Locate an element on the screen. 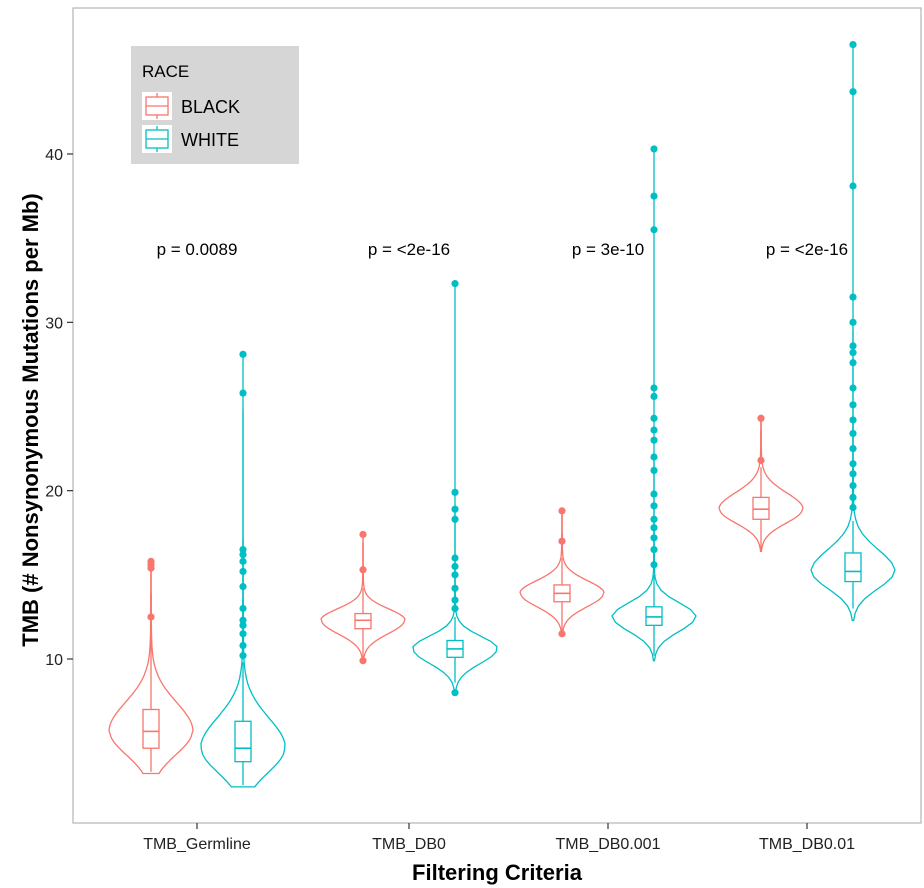  x-tick-label: TMB_DB0.001 is located at coordinates (608, 844).